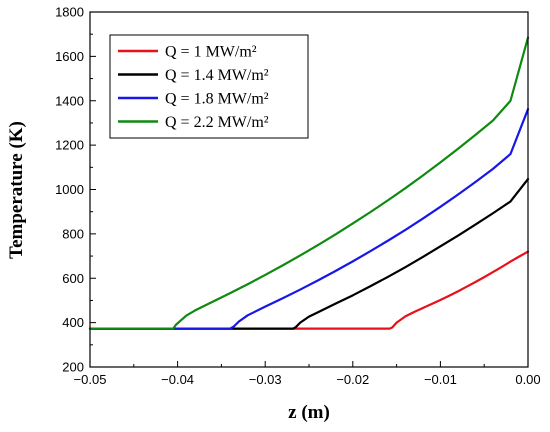 The height and width of the screenshot is (432, 550). What do you see at coordinates (217, 99) in the screenshot?
I see `legend-label-q-1-8-mw-m: Q = 1.8 MW/m²` at bounding box center [217, 99].